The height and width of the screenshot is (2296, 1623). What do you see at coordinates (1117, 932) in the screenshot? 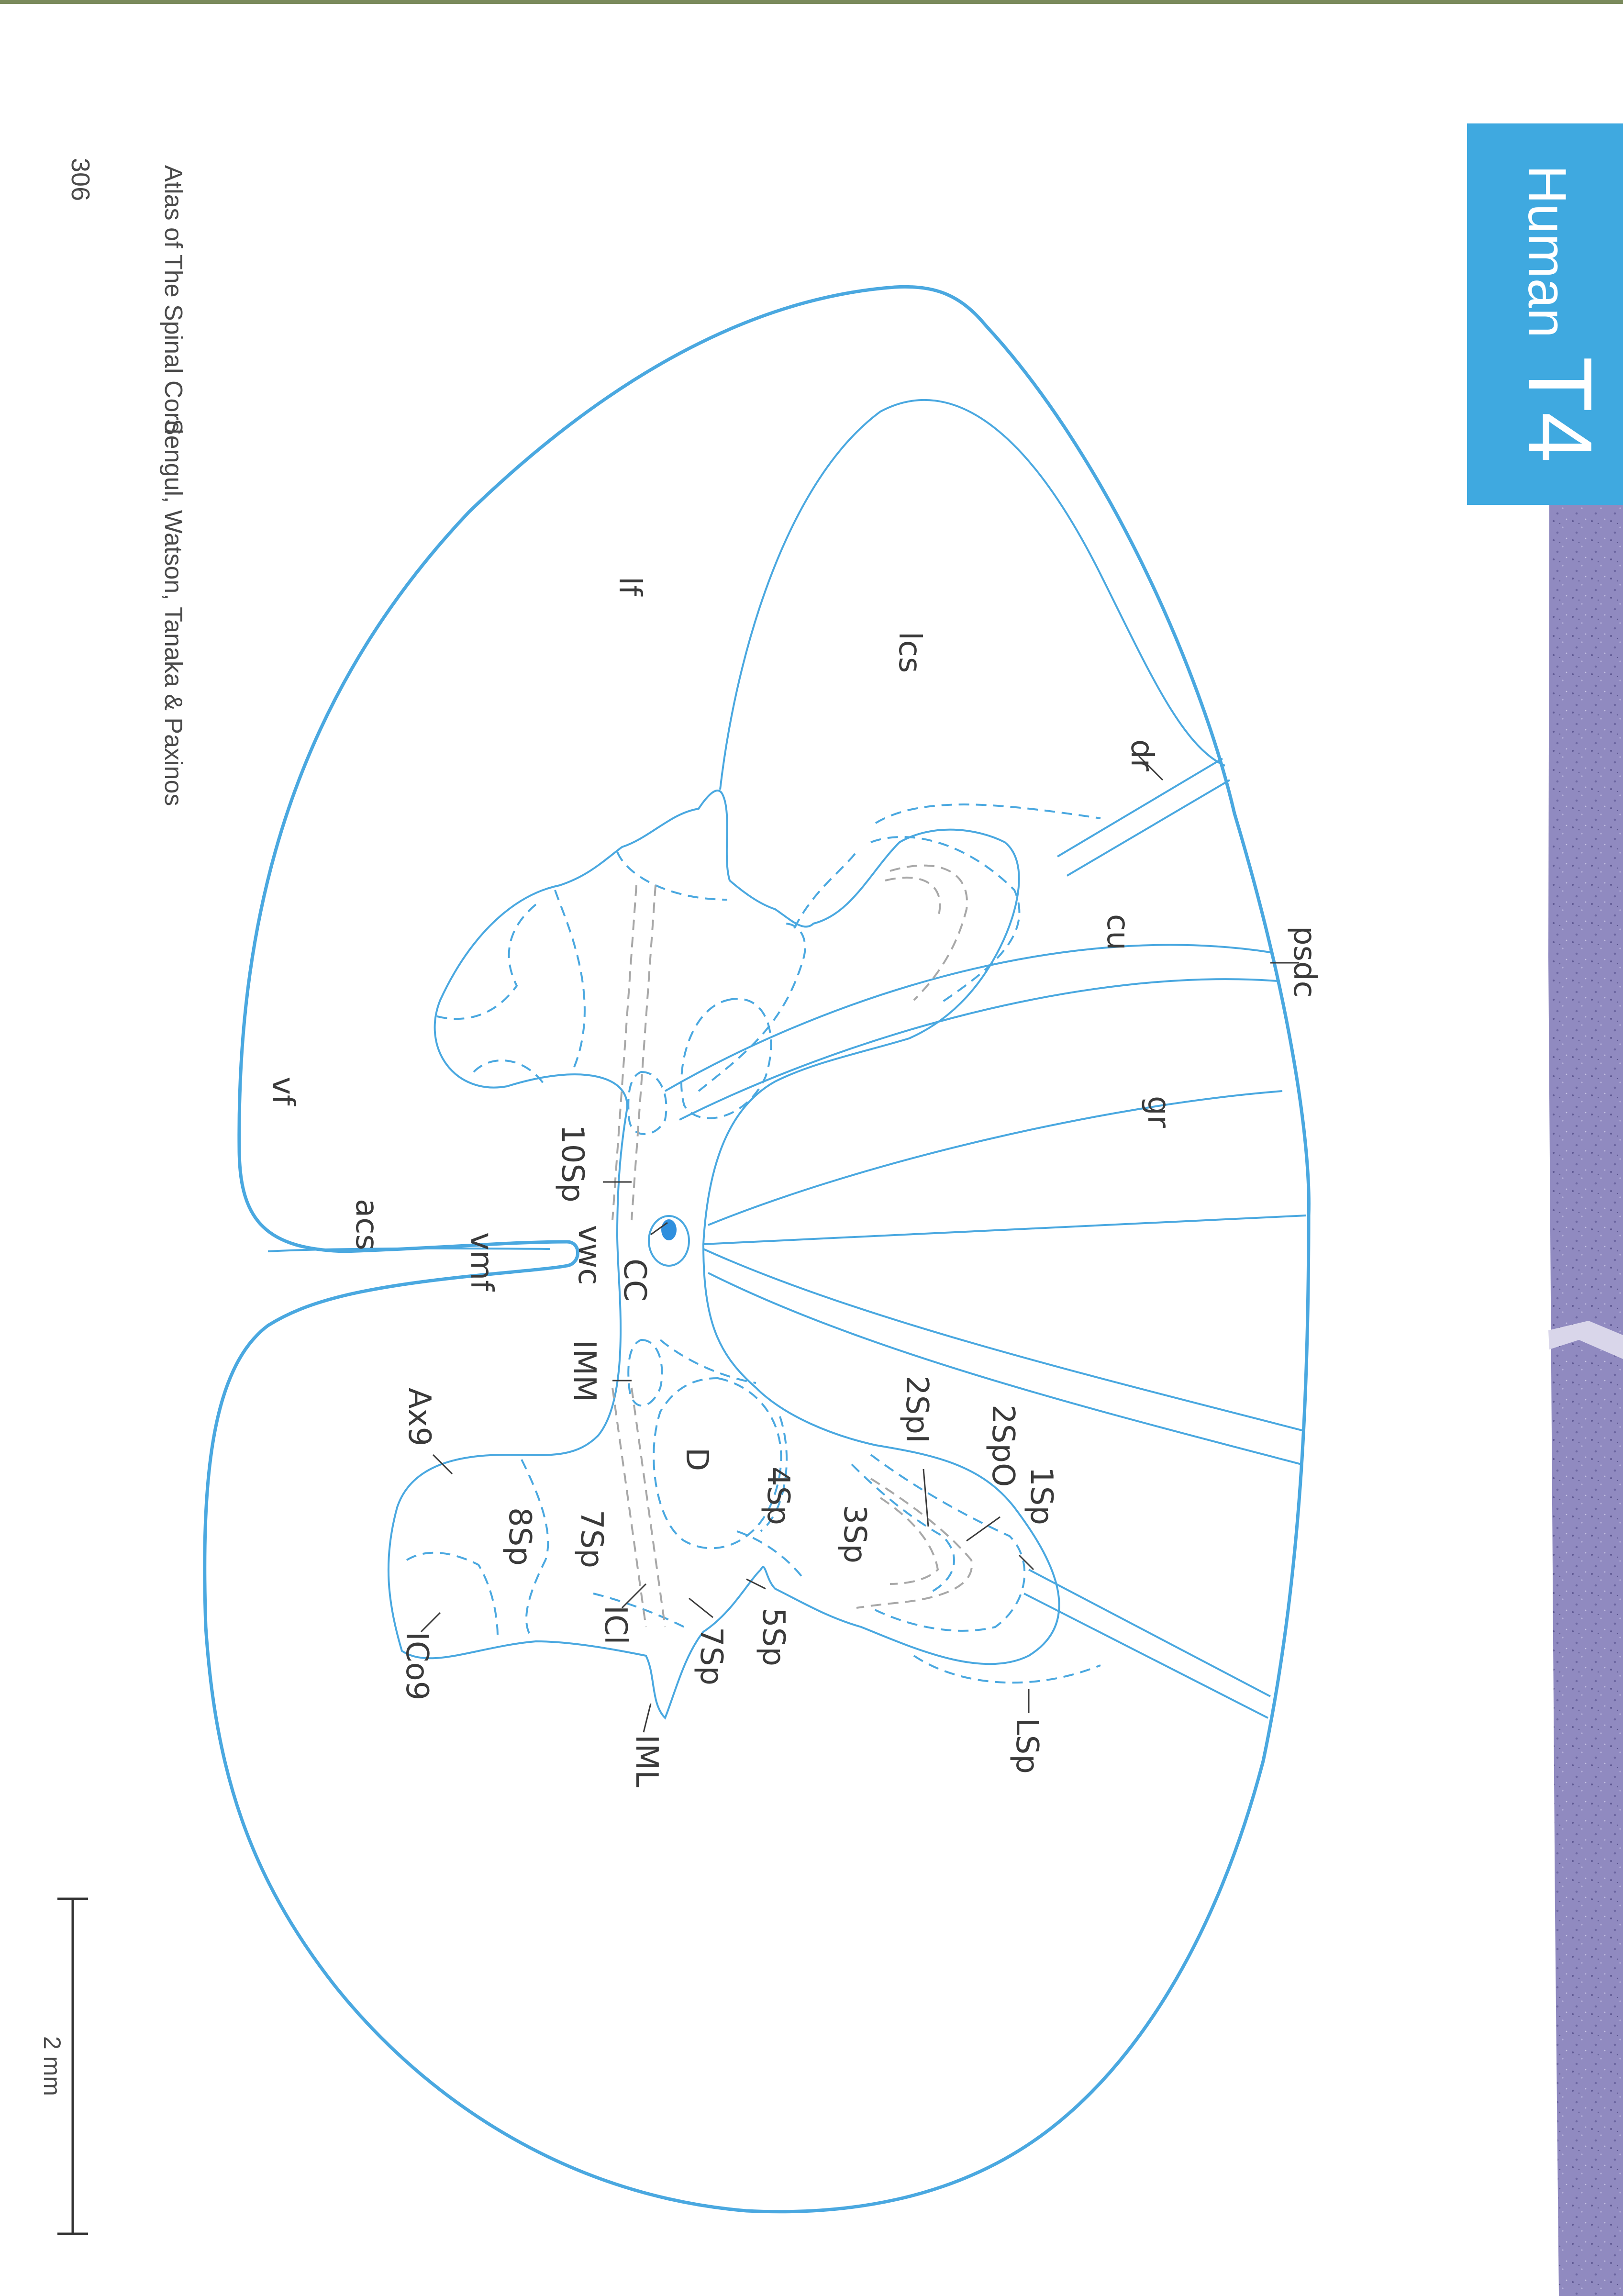
I see `label-cu: cu` at bounding box center [1117, 932].